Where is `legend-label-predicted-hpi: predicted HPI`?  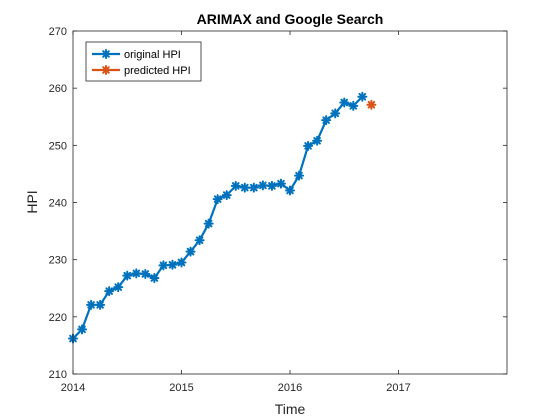
legend-label-predicted-hpi: predicted HPI is located at coordinates (157, 71).